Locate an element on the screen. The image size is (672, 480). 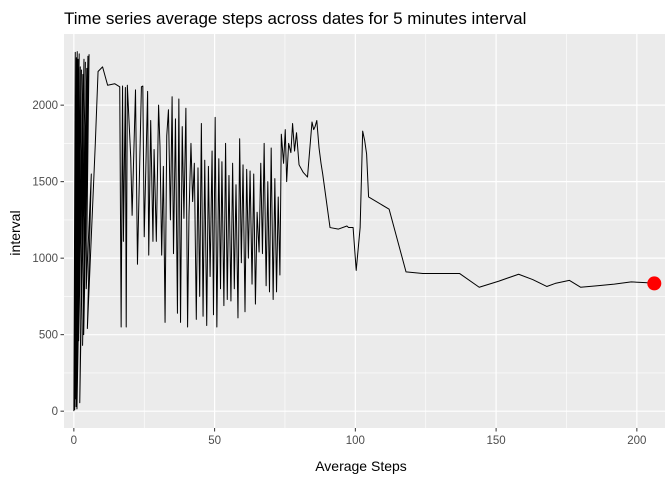
x-tick-label: 100 is located at coordinates (355, 441).